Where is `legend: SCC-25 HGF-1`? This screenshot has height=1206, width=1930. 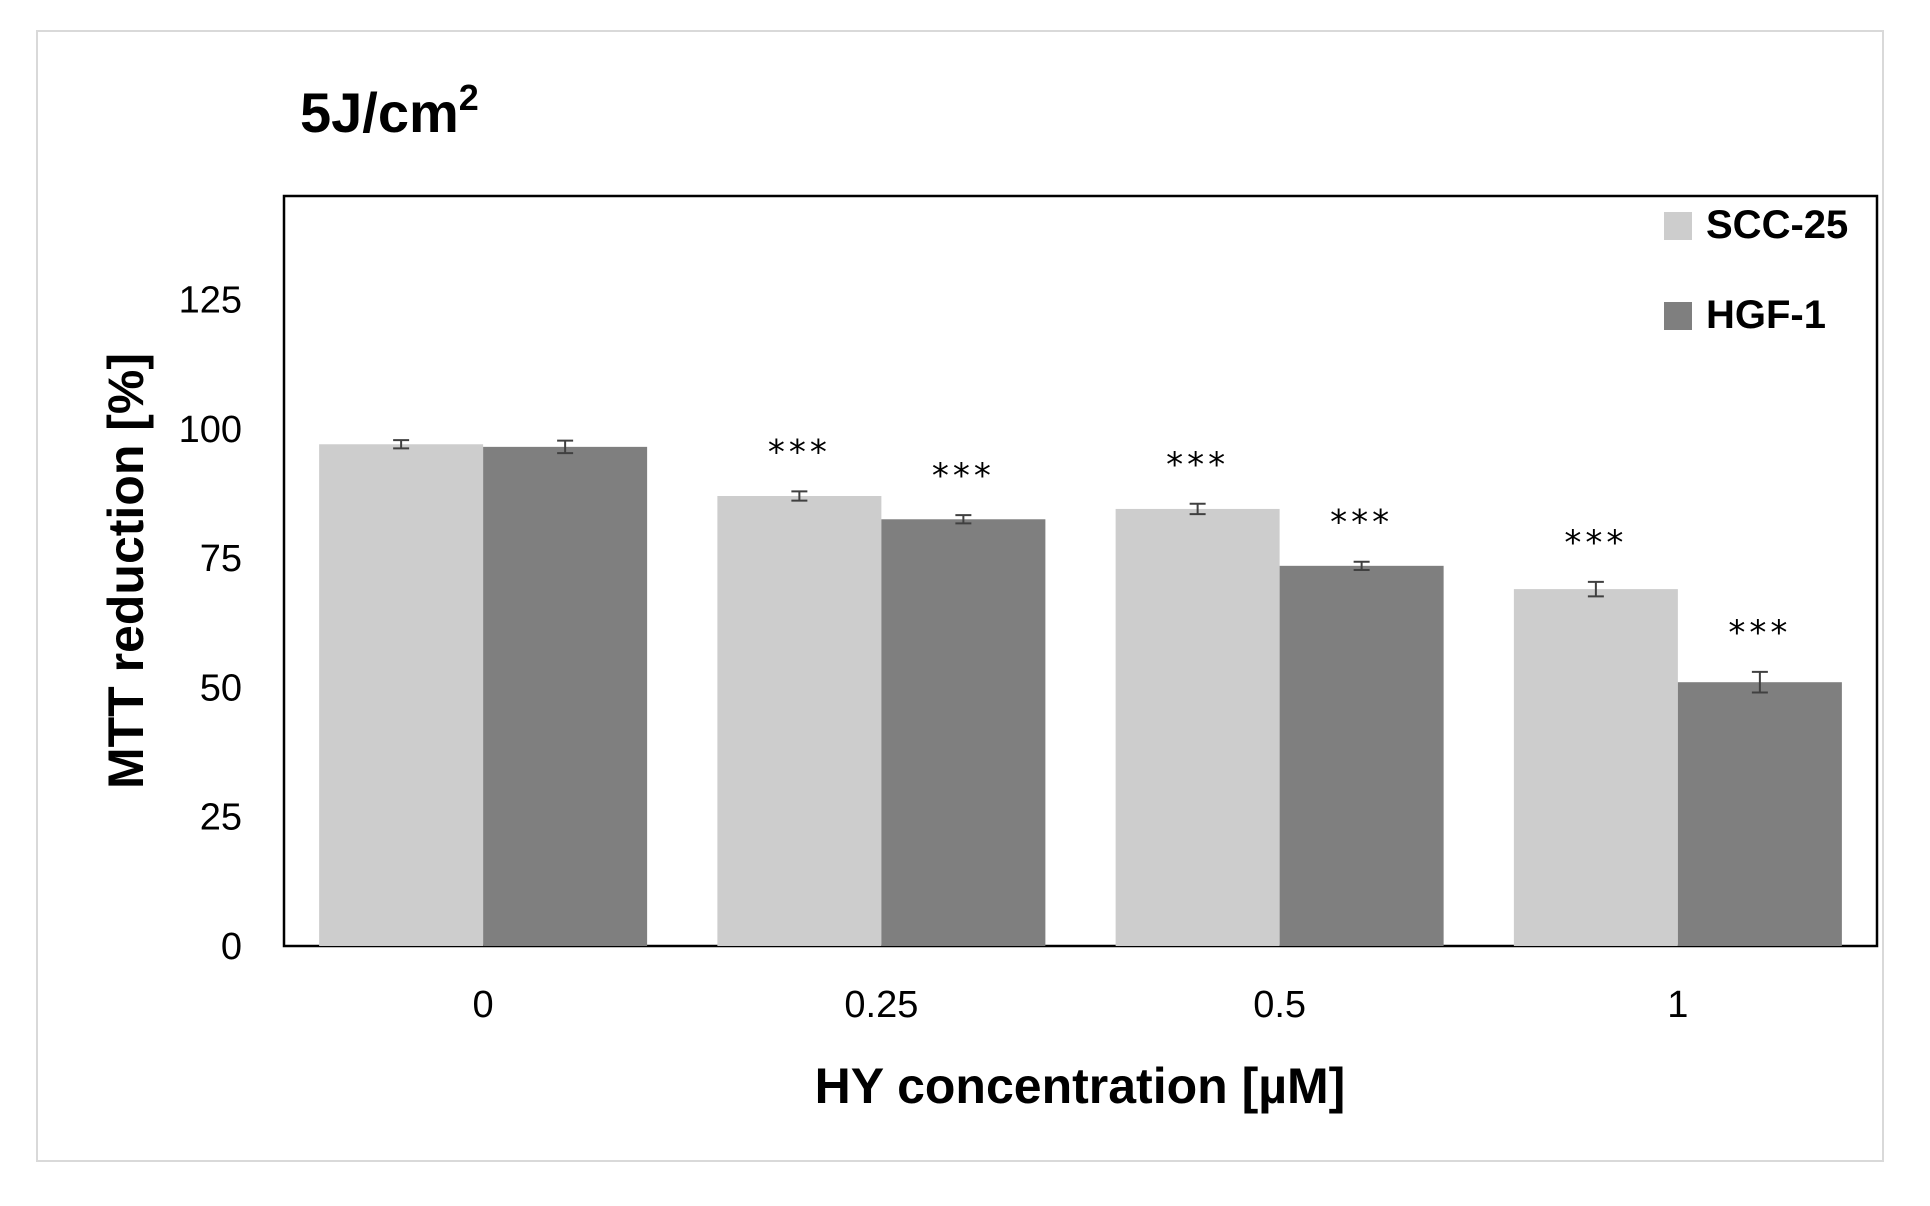 legend: SCC-25 HGF-1 is located at coordinates (1756, 270).